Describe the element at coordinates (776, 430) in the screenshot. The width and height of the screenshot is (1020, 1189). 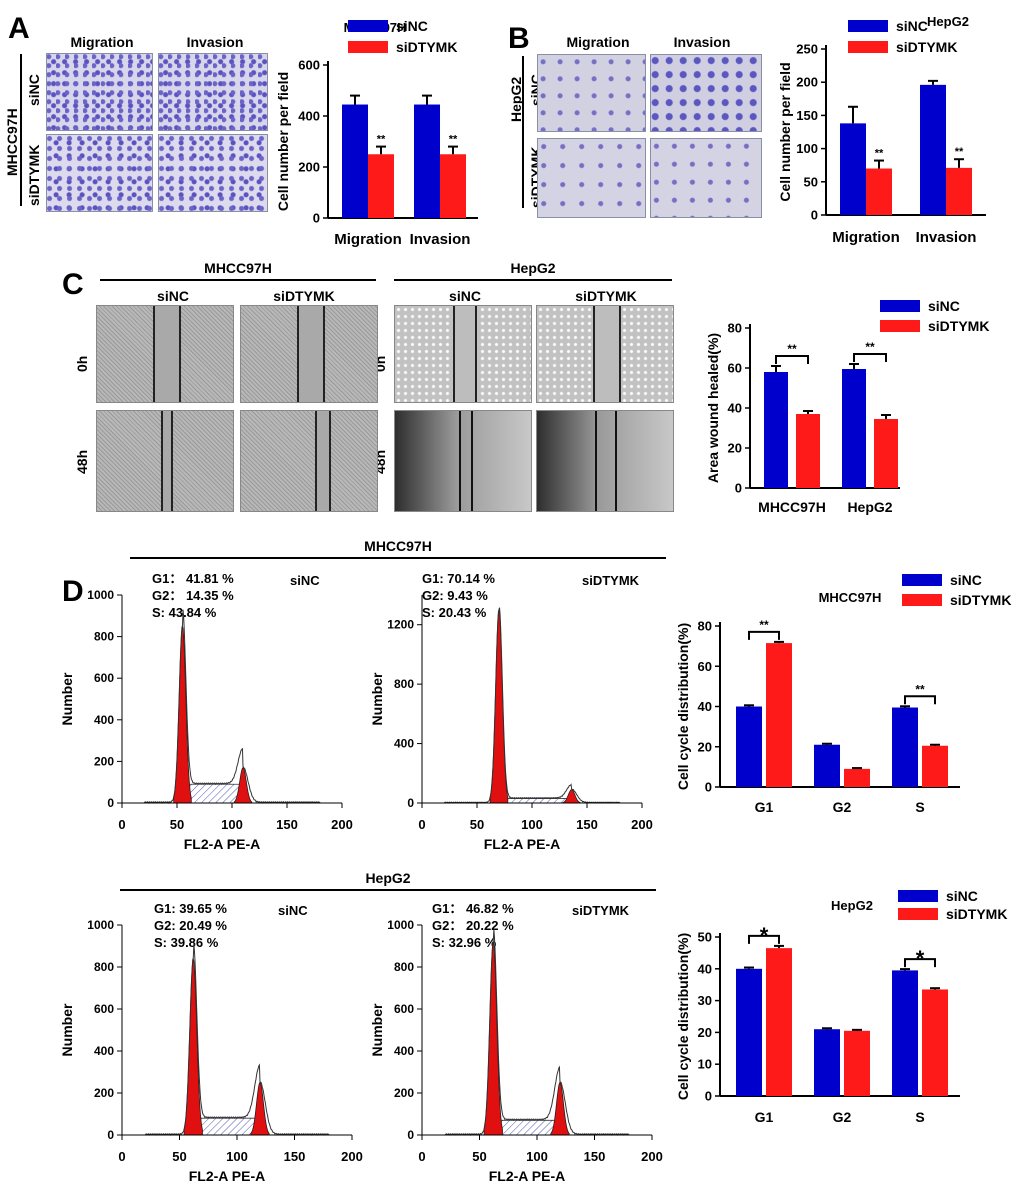
I see `bar-sinc-mhcc97h` at that location.